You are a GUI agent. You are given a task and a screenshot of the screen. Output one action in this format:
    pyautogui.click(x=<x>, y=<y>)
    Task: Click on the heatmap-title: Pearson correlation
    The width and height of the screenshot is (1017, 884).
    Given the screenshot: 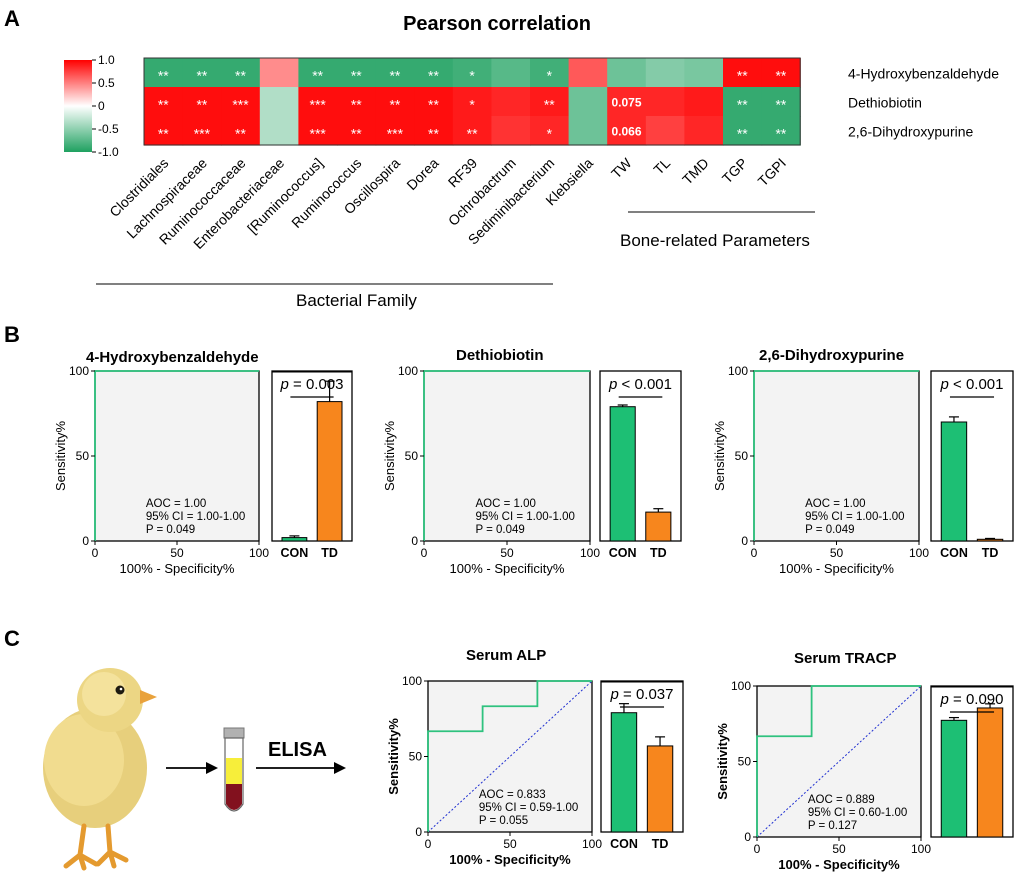 What is the action you would take?
    pyautogui.click(x=497, y=24)
    